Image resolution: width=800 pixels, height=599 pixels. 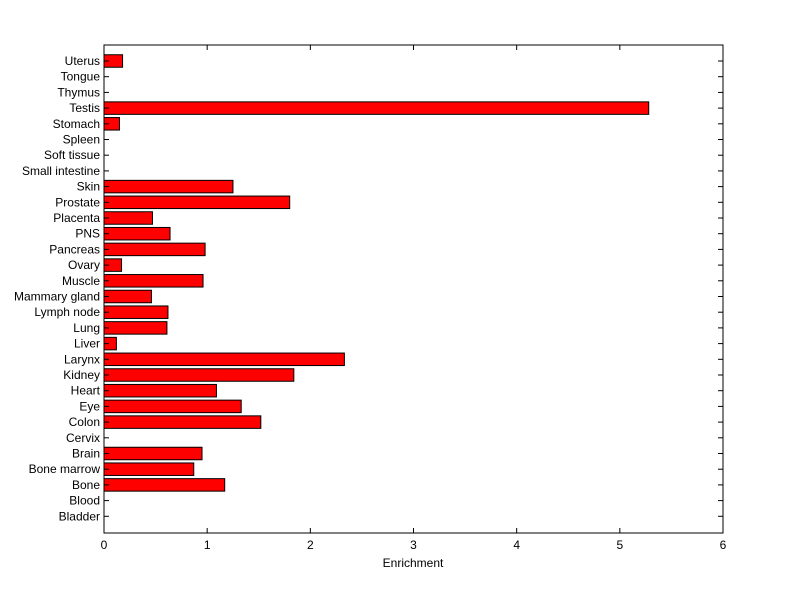 What do you see at coordinates (160, 390) in the screenshot?
I see `bar-heart` at bounding box center [160, 390].